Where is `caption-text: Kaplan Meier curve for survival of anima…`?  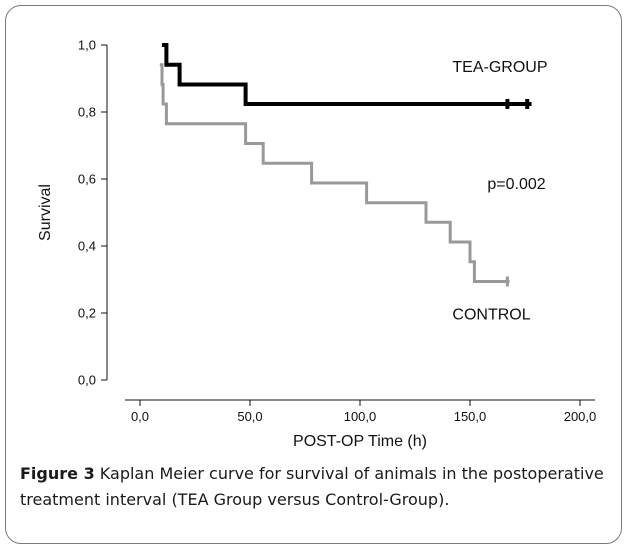 caption-text: Kaplan Meier curve for survival of anima… is located at coordinates (312, 486).